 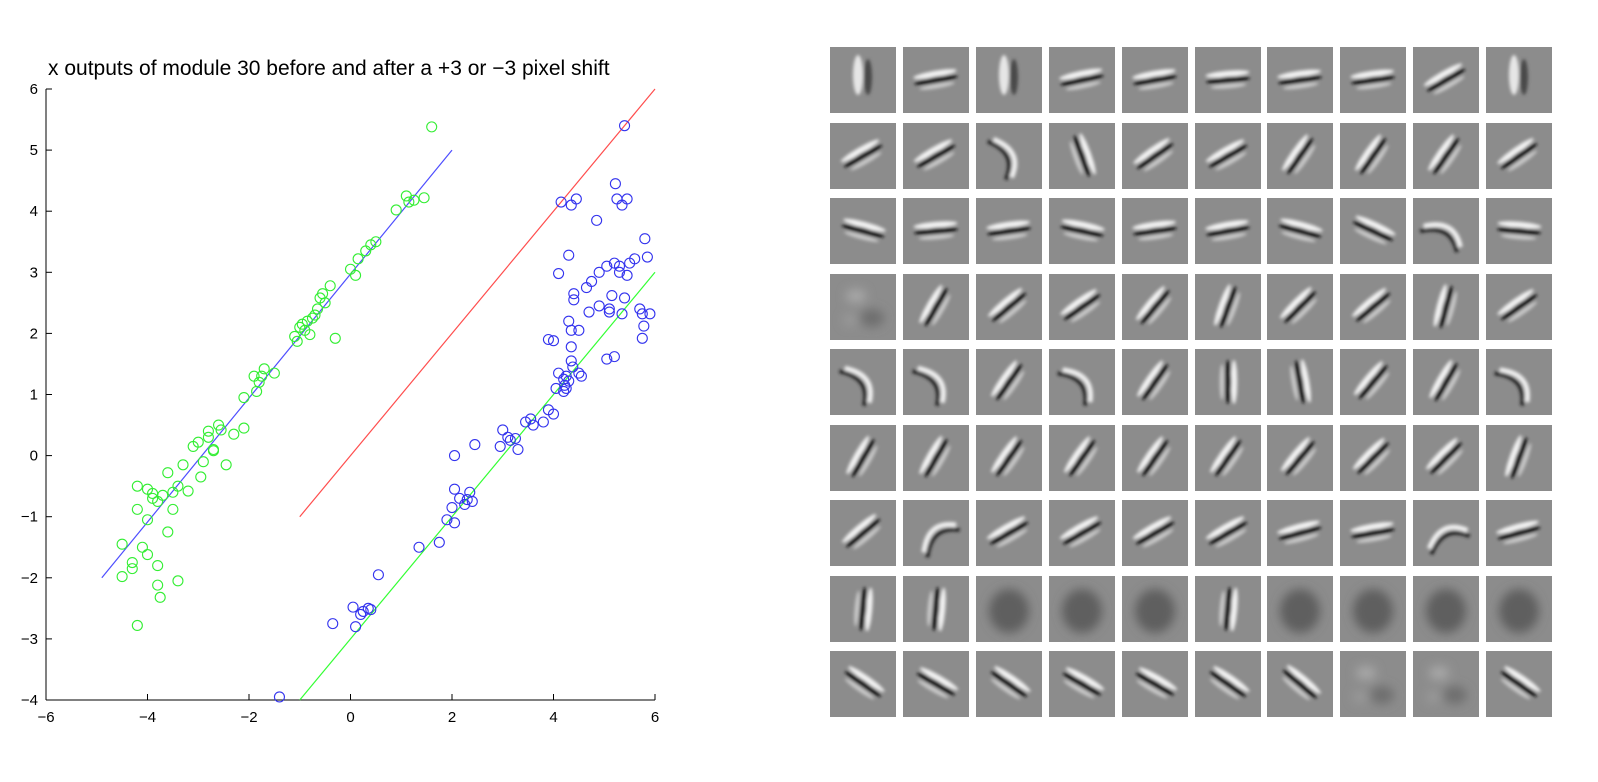 I want to click on y-tick-label: −2, so click(x=29, y=578).